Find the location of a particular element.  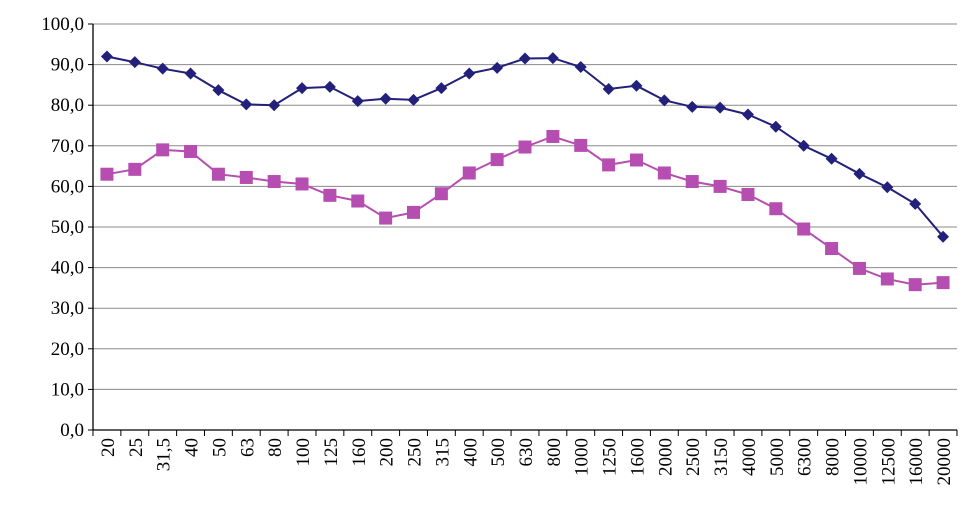

x-tick-label: 5000 is located at coordinates (777, 457).